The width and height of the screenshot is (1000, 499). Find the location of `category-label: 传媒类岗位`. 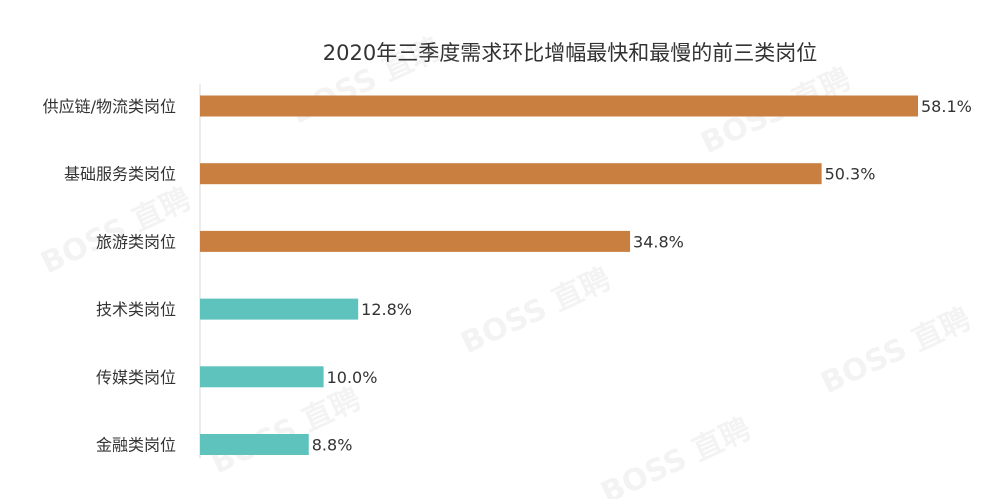

category-label: 传媒类岗位 is located at coordinates (136, 377).